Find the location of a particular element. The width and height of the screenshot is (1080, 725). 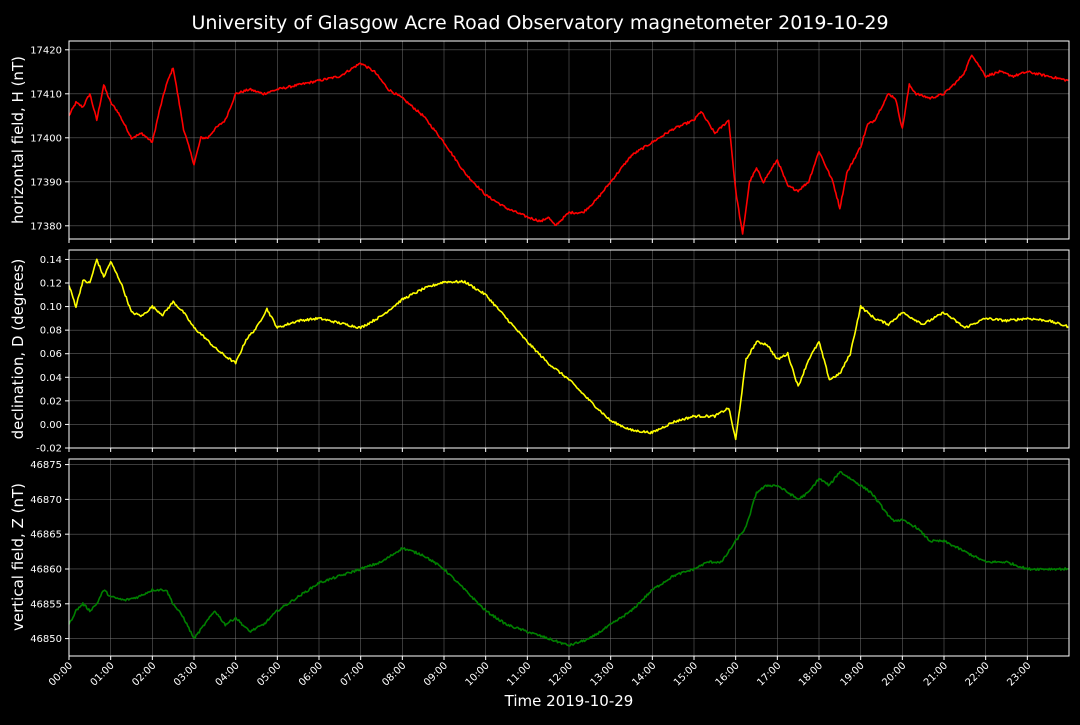

y-tick-label: 46865 is located at coordinates (46, 535).